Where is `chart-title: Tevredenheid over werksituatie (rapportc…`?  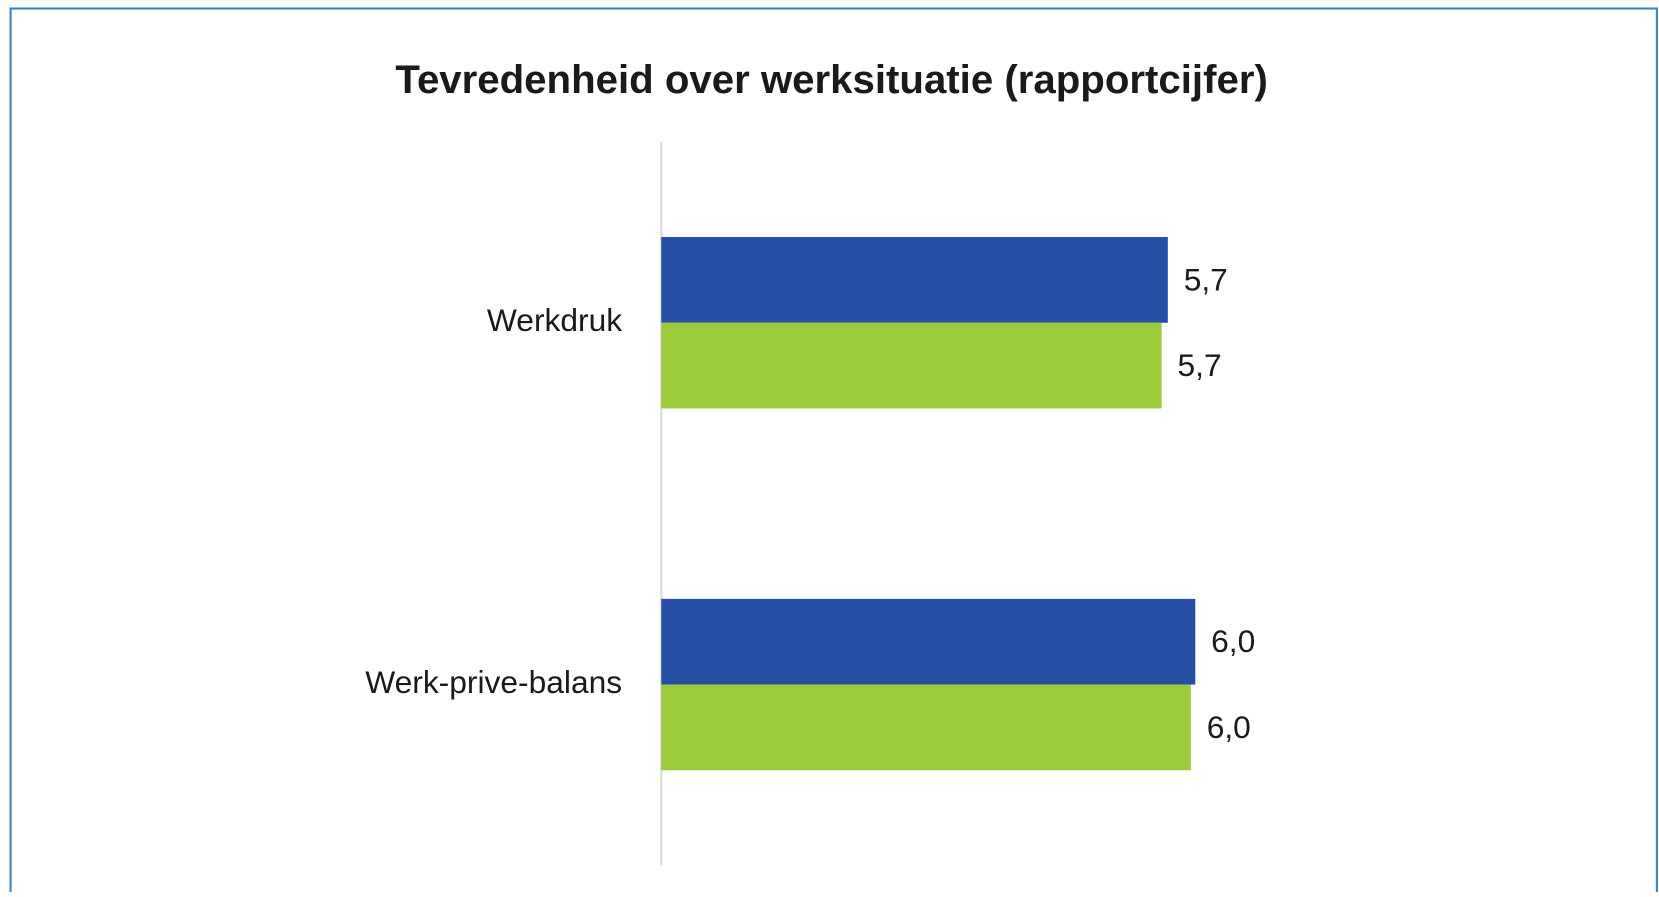
chart-title: Tevredenheid over werksituatie (rapportc… is located at coordinates (831, 79).